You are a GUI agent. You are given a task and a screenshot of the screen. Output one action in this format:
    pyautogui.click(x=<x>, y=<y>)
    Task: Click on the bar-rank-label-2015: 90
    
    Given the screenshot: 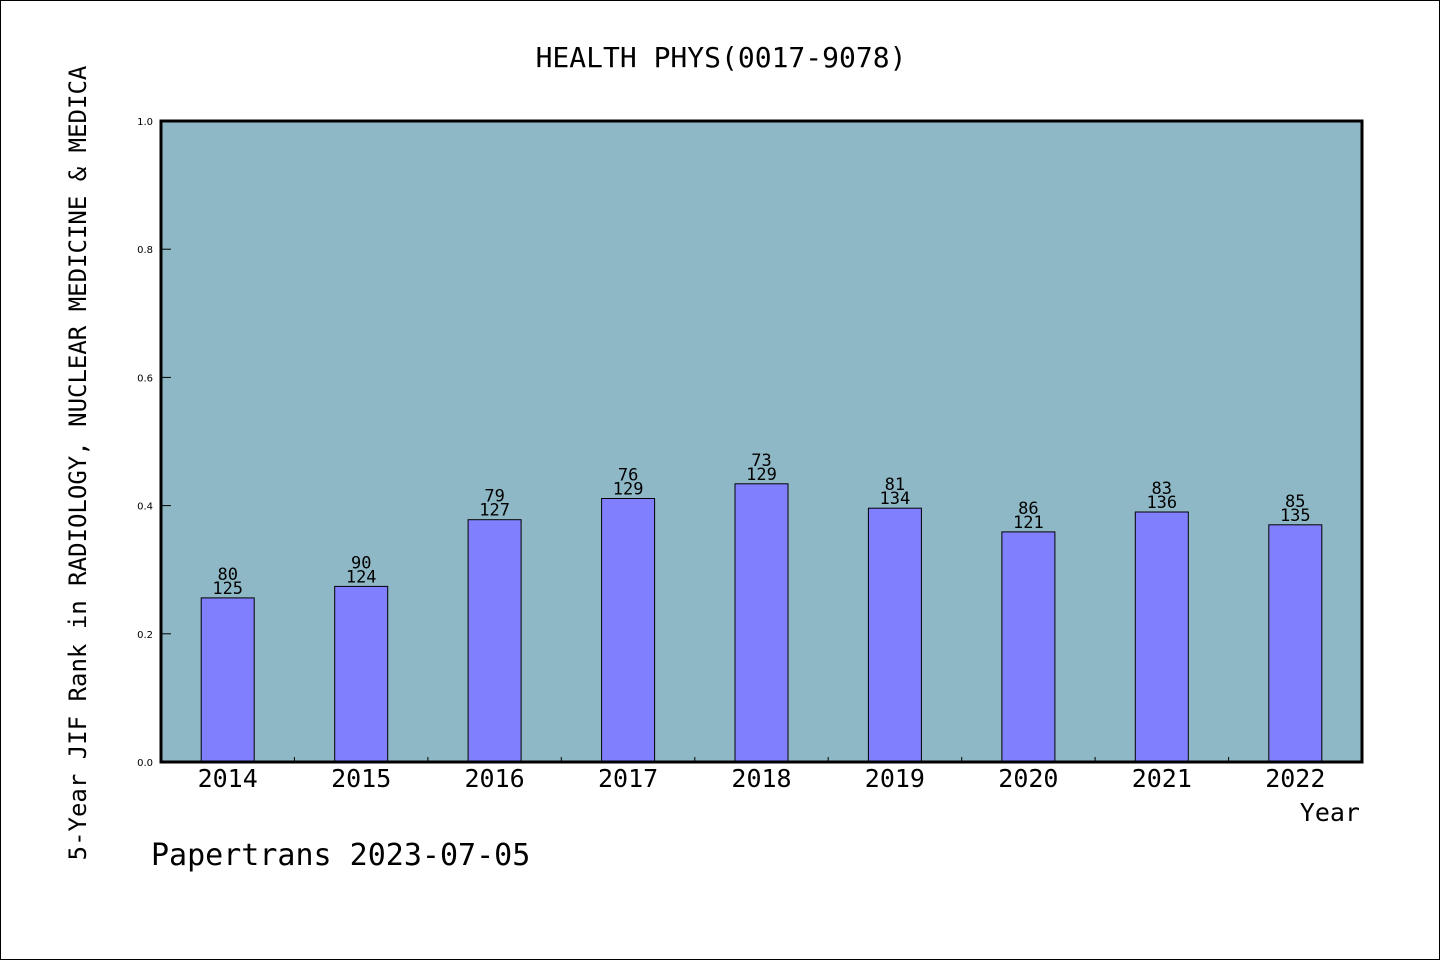 What is the action you would take?
    pyautogui.click(x=361, y=563)
    